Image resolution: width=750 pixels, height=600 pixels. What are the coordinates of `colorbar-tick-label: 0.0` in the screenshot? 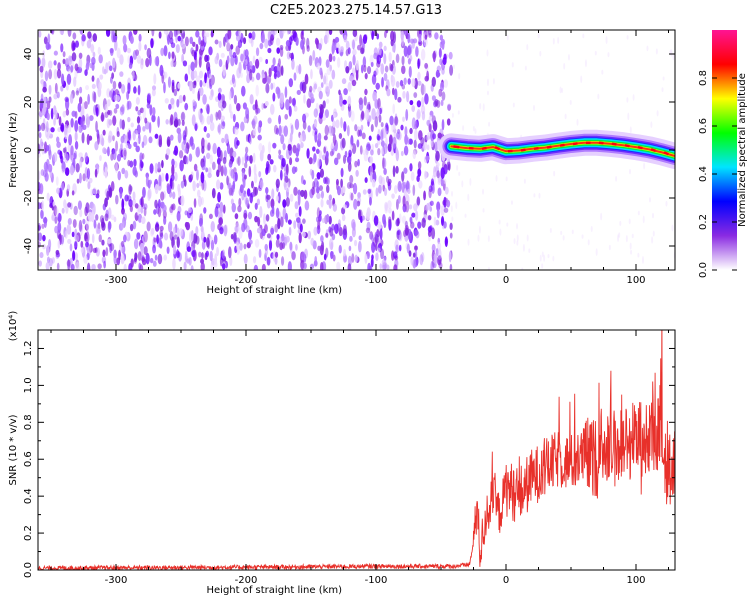 It's located at (703, 270).